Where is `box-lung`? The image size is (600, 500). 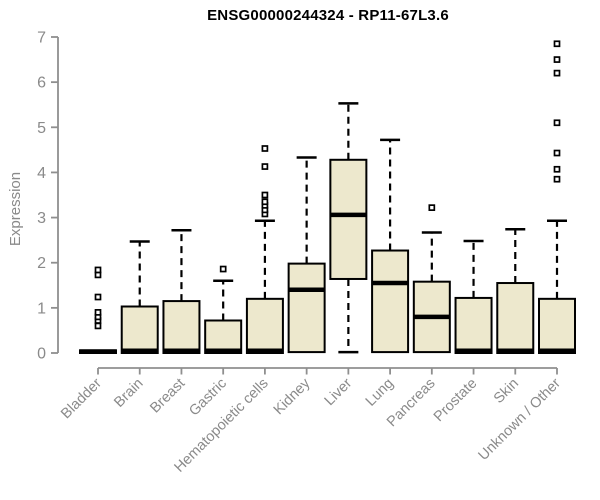
box-lung is located at coordinates (390, 246).